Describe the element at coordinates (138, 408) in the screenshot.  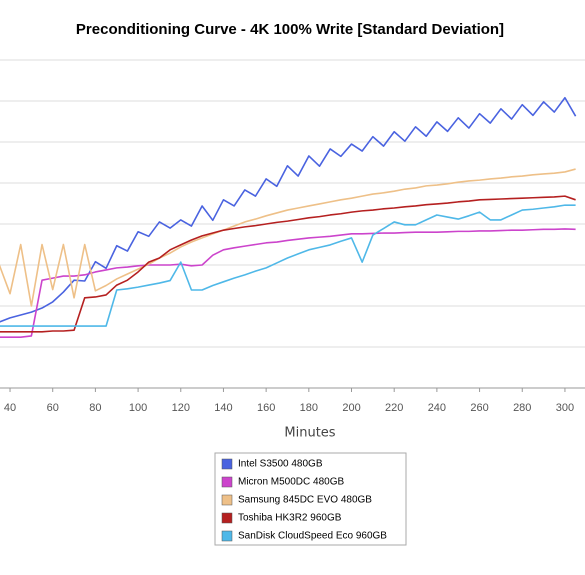
I see `x-tick-label: 100` at that location.